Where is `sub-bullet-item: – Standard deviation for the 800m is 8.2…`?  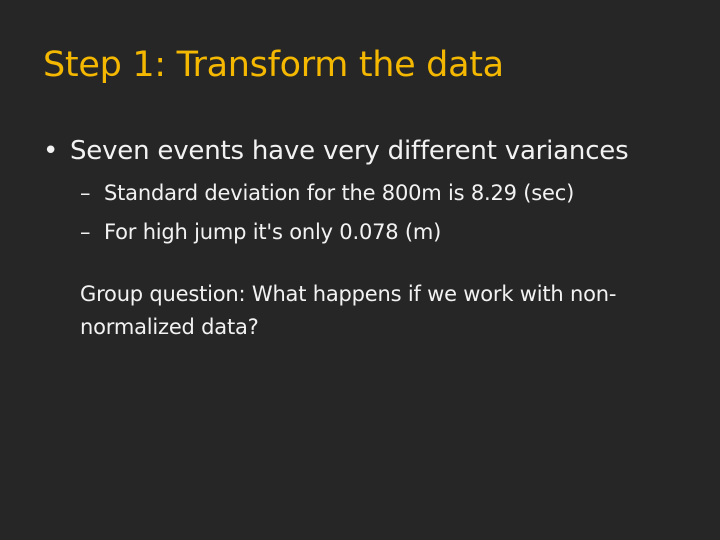
sub-bullet-item: – Standard deviation for the 800m is 8.2… is located at coordinates (381, 193).